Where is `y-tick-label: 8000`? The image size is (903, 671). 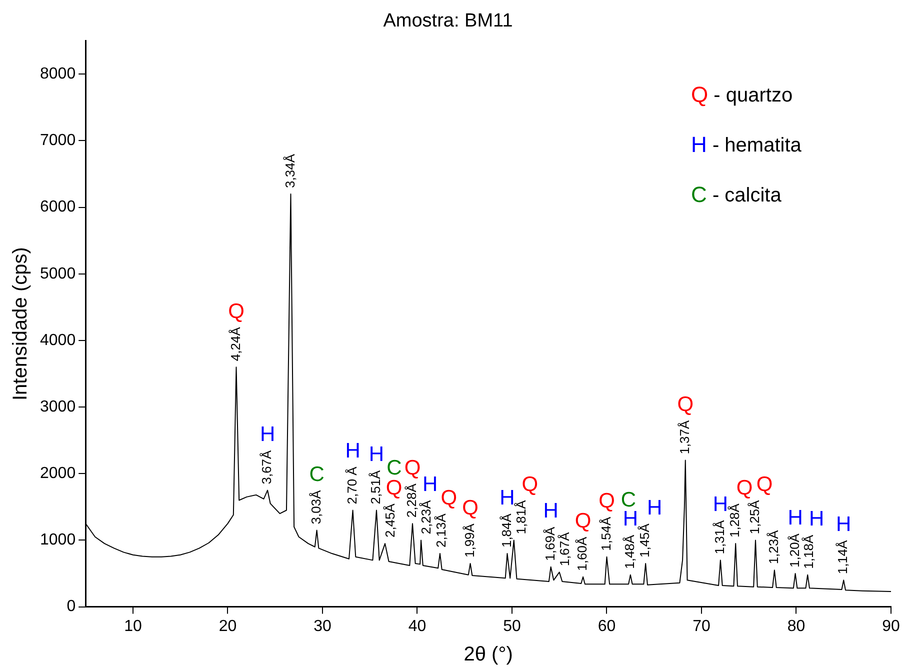
y-tick-label: 8000 is located at coordinates (58, 74).